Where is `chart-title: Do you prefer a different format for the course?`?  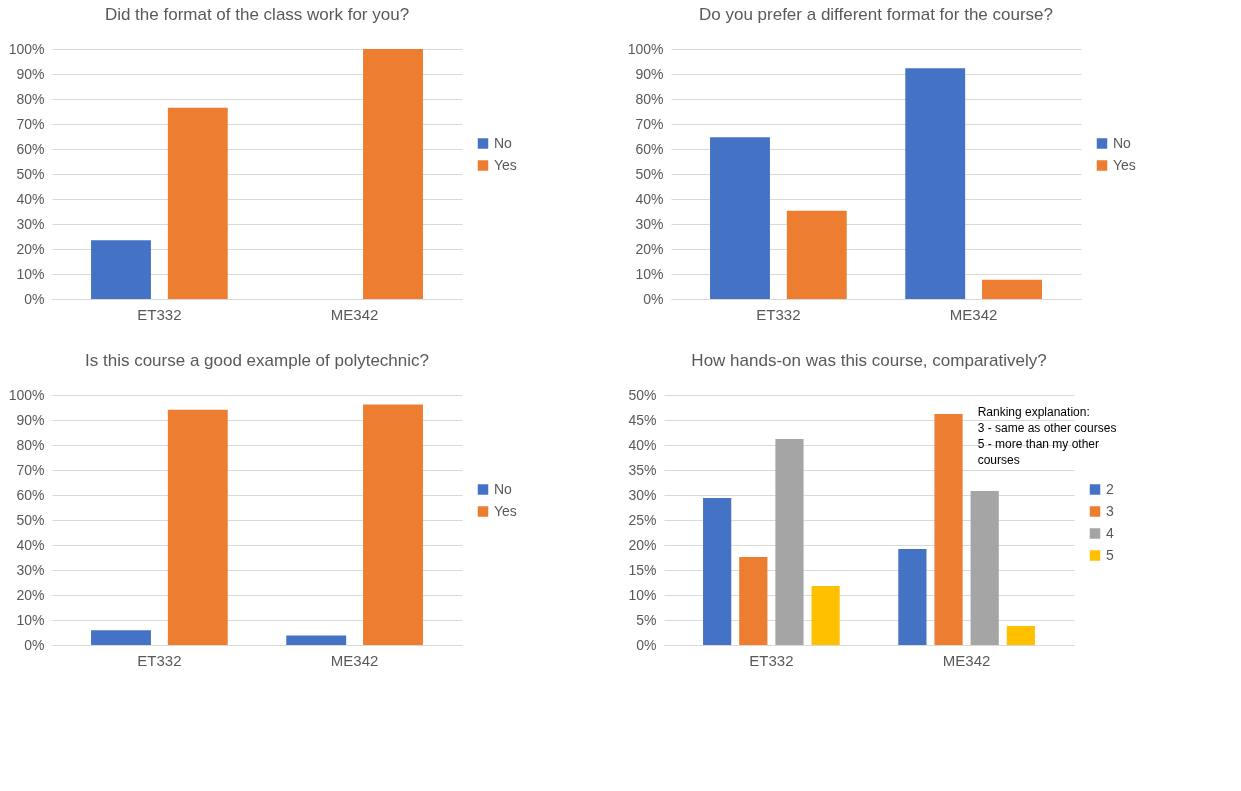 chart-title: Do you prefer a different format for the course? is located at coordinates (876, 14).